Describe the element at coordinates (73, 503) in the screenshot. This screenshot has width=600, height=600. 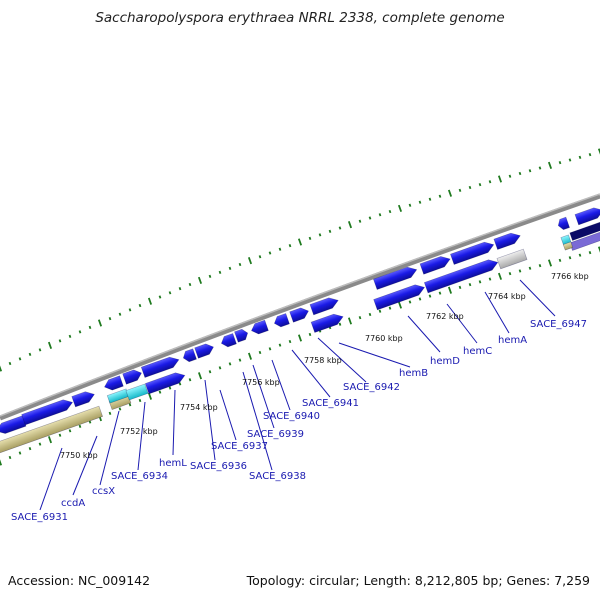
I see `gene-label-ccda: ccdA` at that location.